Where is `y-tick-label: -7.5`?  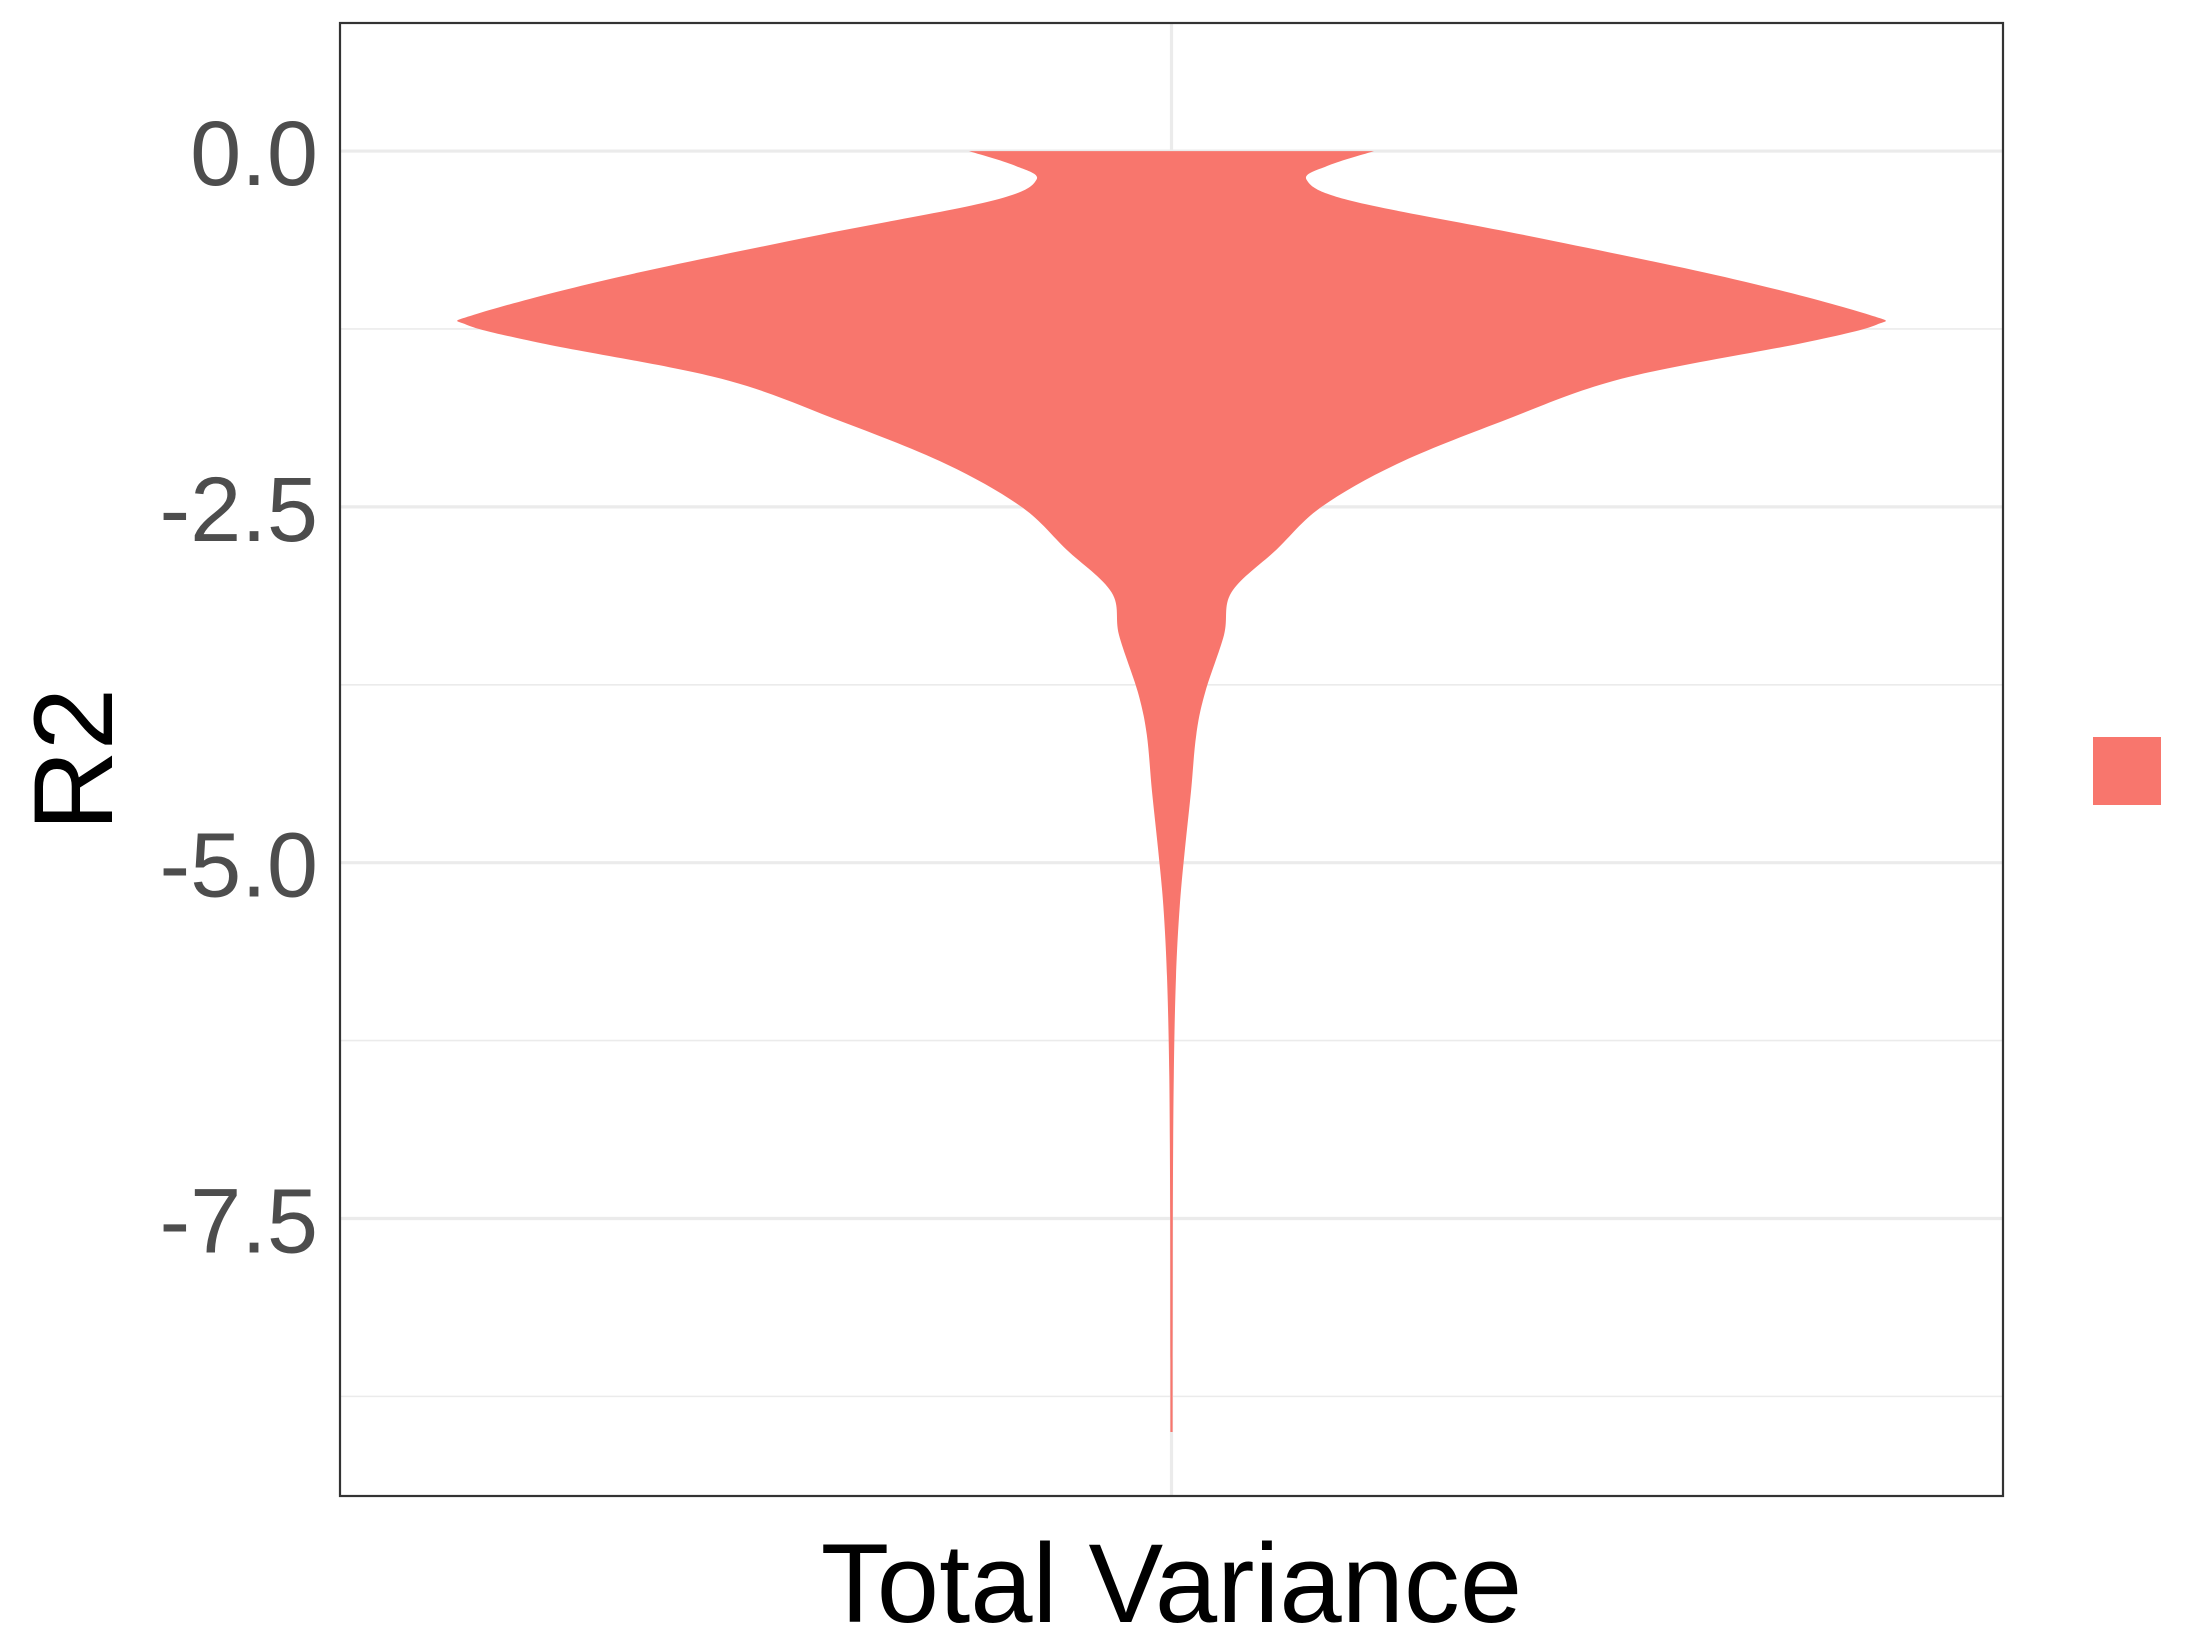 y-tick-label: -7.5 is located at coordinates (238, 1221).